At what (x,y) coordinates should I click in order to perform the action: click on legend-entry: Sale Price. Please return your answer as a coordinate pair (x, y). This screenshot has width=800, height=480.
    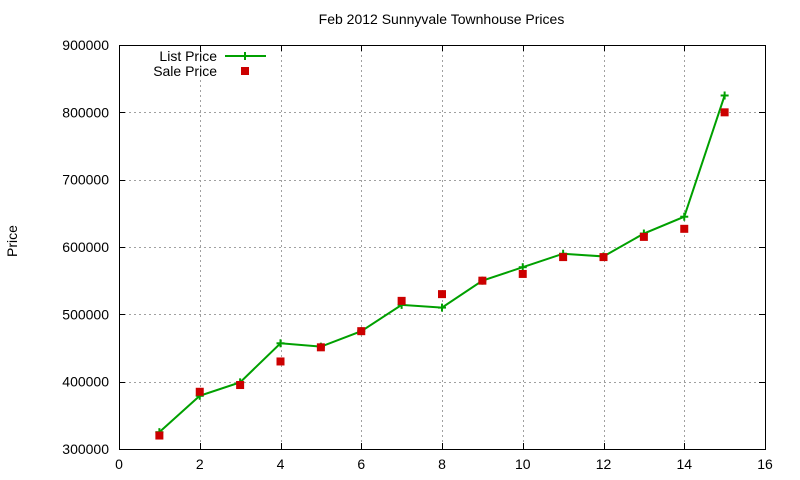
    Looking at the image, I should click on (201, 71).